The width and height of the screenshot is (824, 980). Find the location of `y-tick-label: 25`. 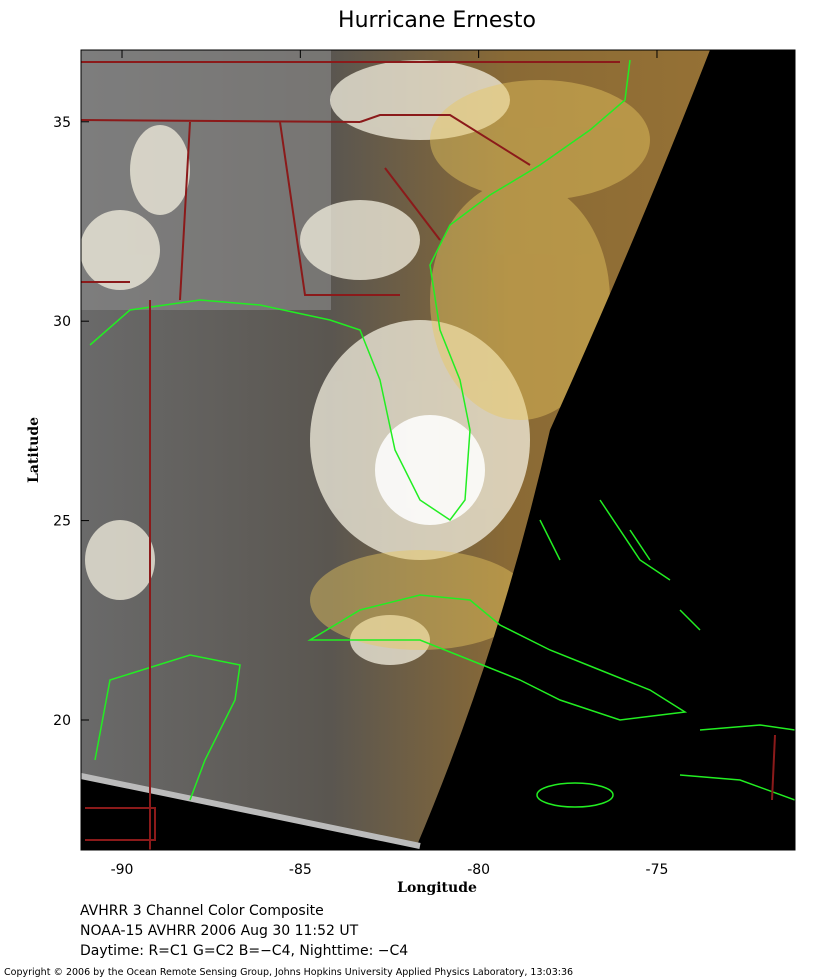

y-tick-label: 25 is located at coordinates (62, 522).